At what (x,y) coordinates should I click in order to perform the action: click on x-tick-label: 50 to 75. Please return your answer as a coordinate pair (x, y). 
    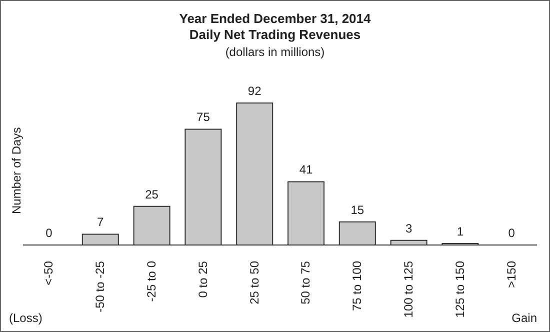
    Looking at the image, I should click on (305, 282).